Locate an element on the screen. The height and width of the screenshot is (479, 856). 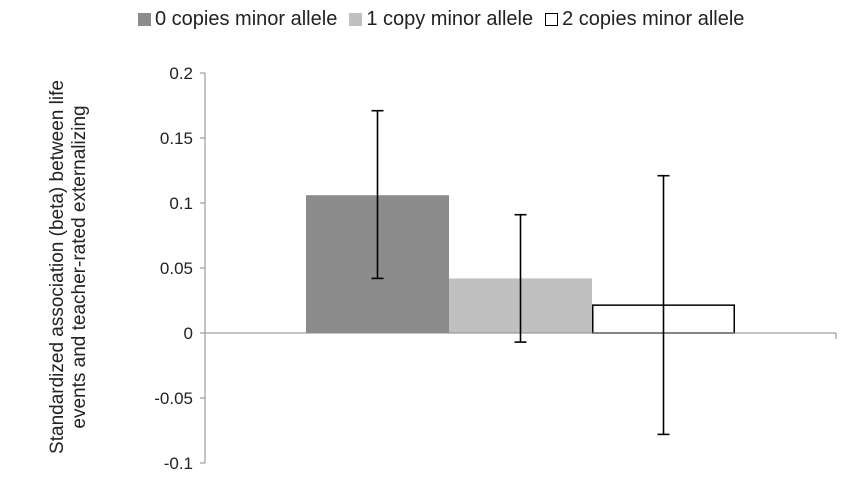
legend-swatch-0-copies is located at coordinates (144, 19).